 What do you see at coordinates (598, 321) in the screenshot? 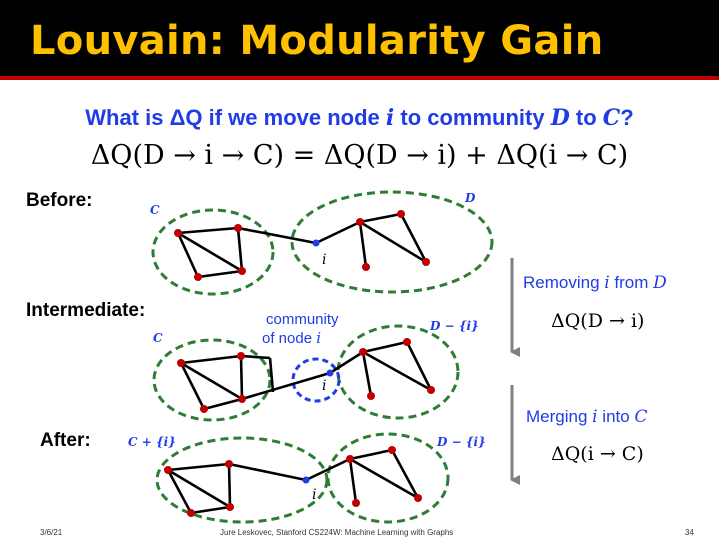
I see `remove-step-formula: ΔQ(D → i)` at bounding box center [598, 321].